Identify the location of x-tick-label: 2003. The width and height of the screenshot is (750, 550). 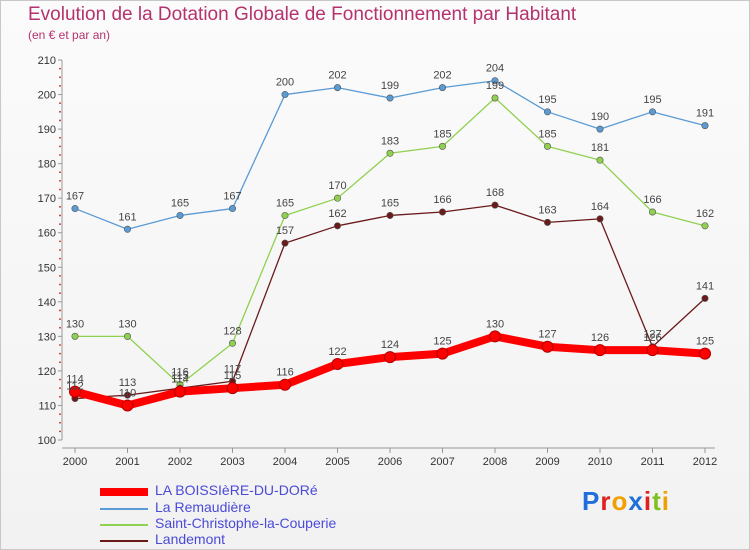
(232, 462).